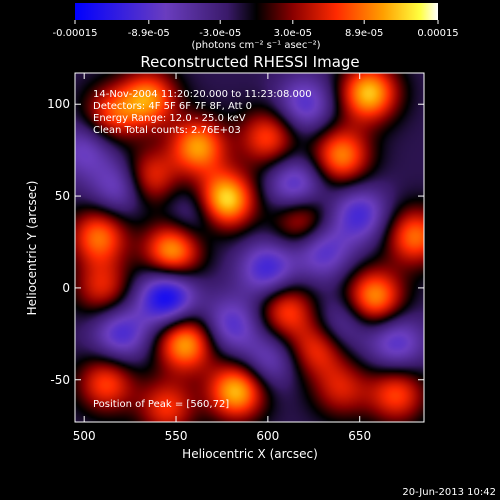 Image resolution: width=500 pixels, height=500 pixels. I want to click on x-tick-label: 650, so click(359, 436).